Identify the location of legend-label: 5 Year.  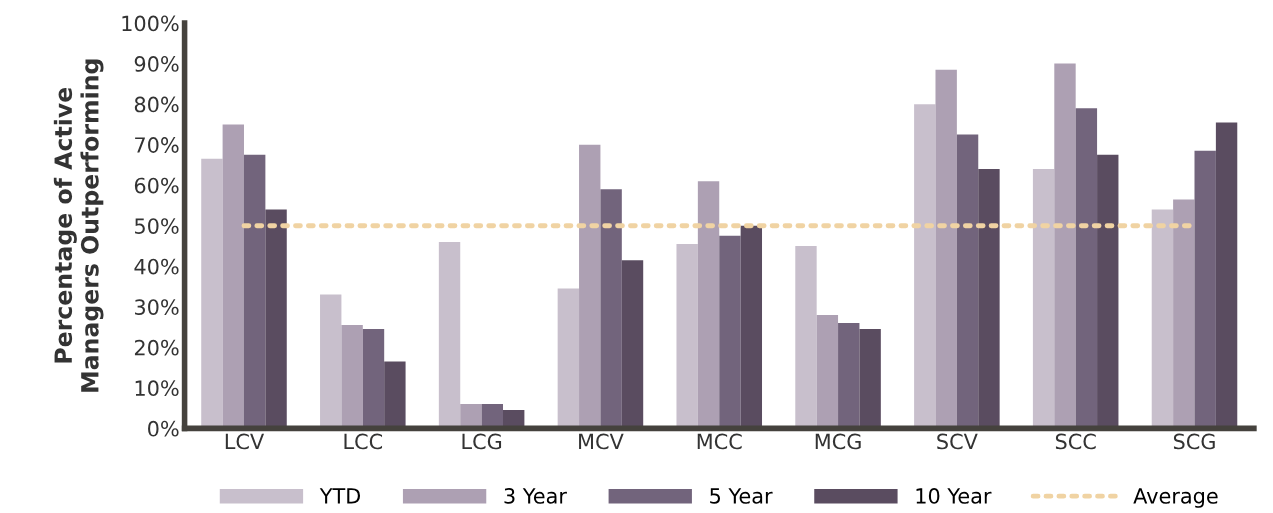
(741, 496).